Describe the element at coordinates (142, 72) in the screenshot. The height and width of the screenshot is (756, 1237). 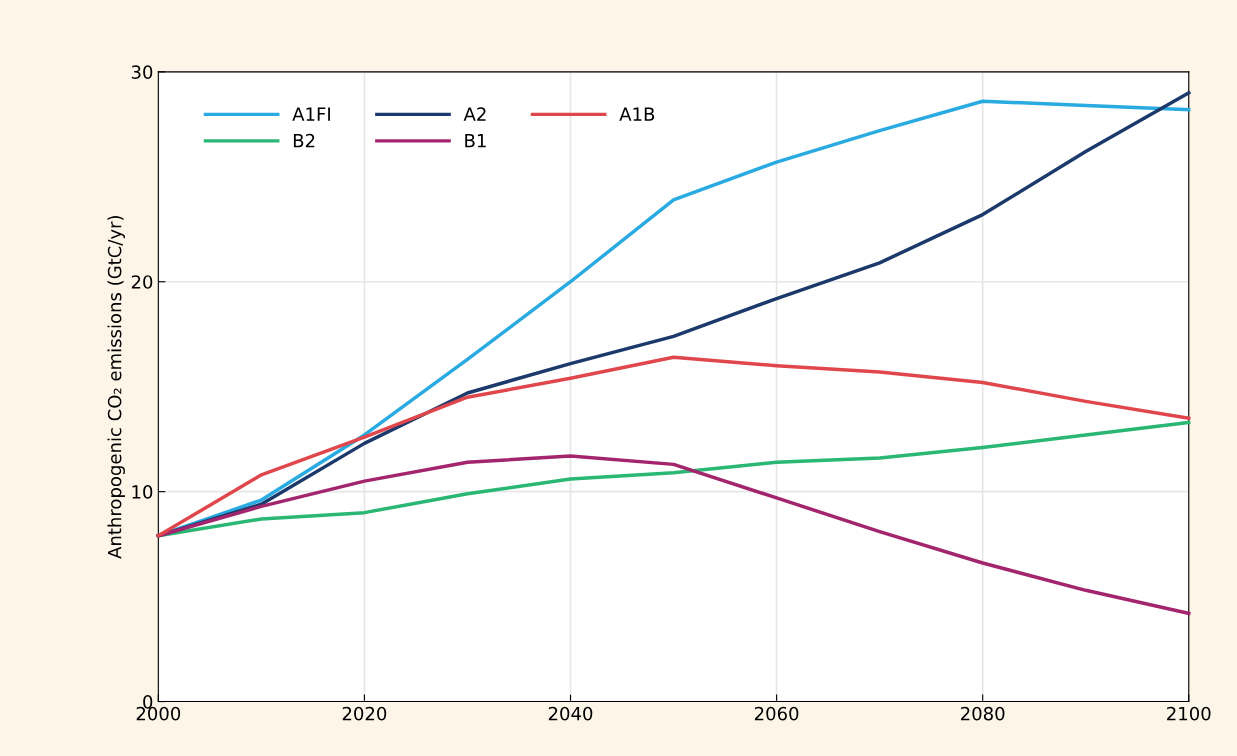
I see `y-tick-label: 30` at that location.